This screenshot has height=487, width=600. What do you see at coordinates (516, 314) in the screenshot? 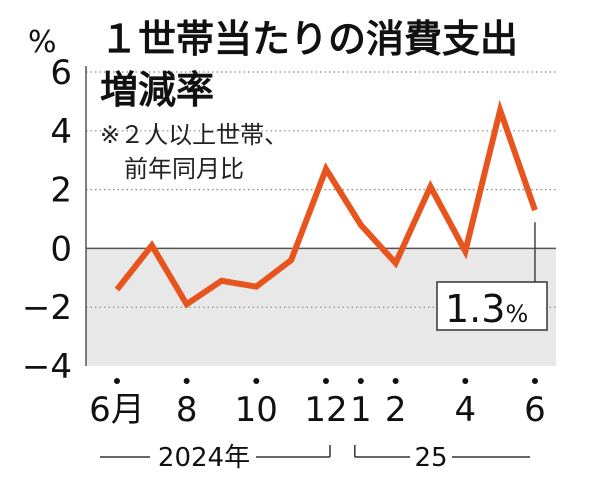
I see `callout-unit: %` at bounding box center [516, 314].